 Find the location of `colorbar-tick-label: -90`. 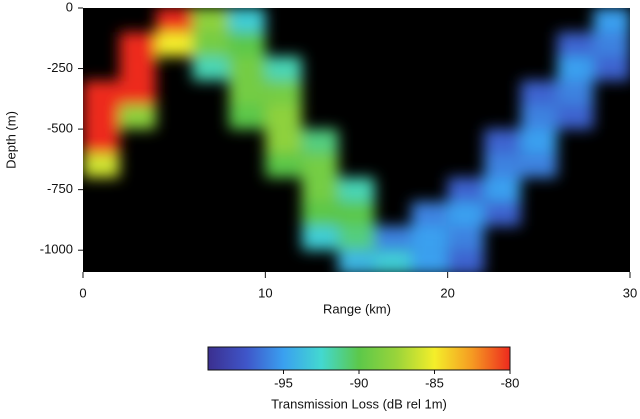

colorbar-tick-label: -90 is located at coordinates (359, 382).